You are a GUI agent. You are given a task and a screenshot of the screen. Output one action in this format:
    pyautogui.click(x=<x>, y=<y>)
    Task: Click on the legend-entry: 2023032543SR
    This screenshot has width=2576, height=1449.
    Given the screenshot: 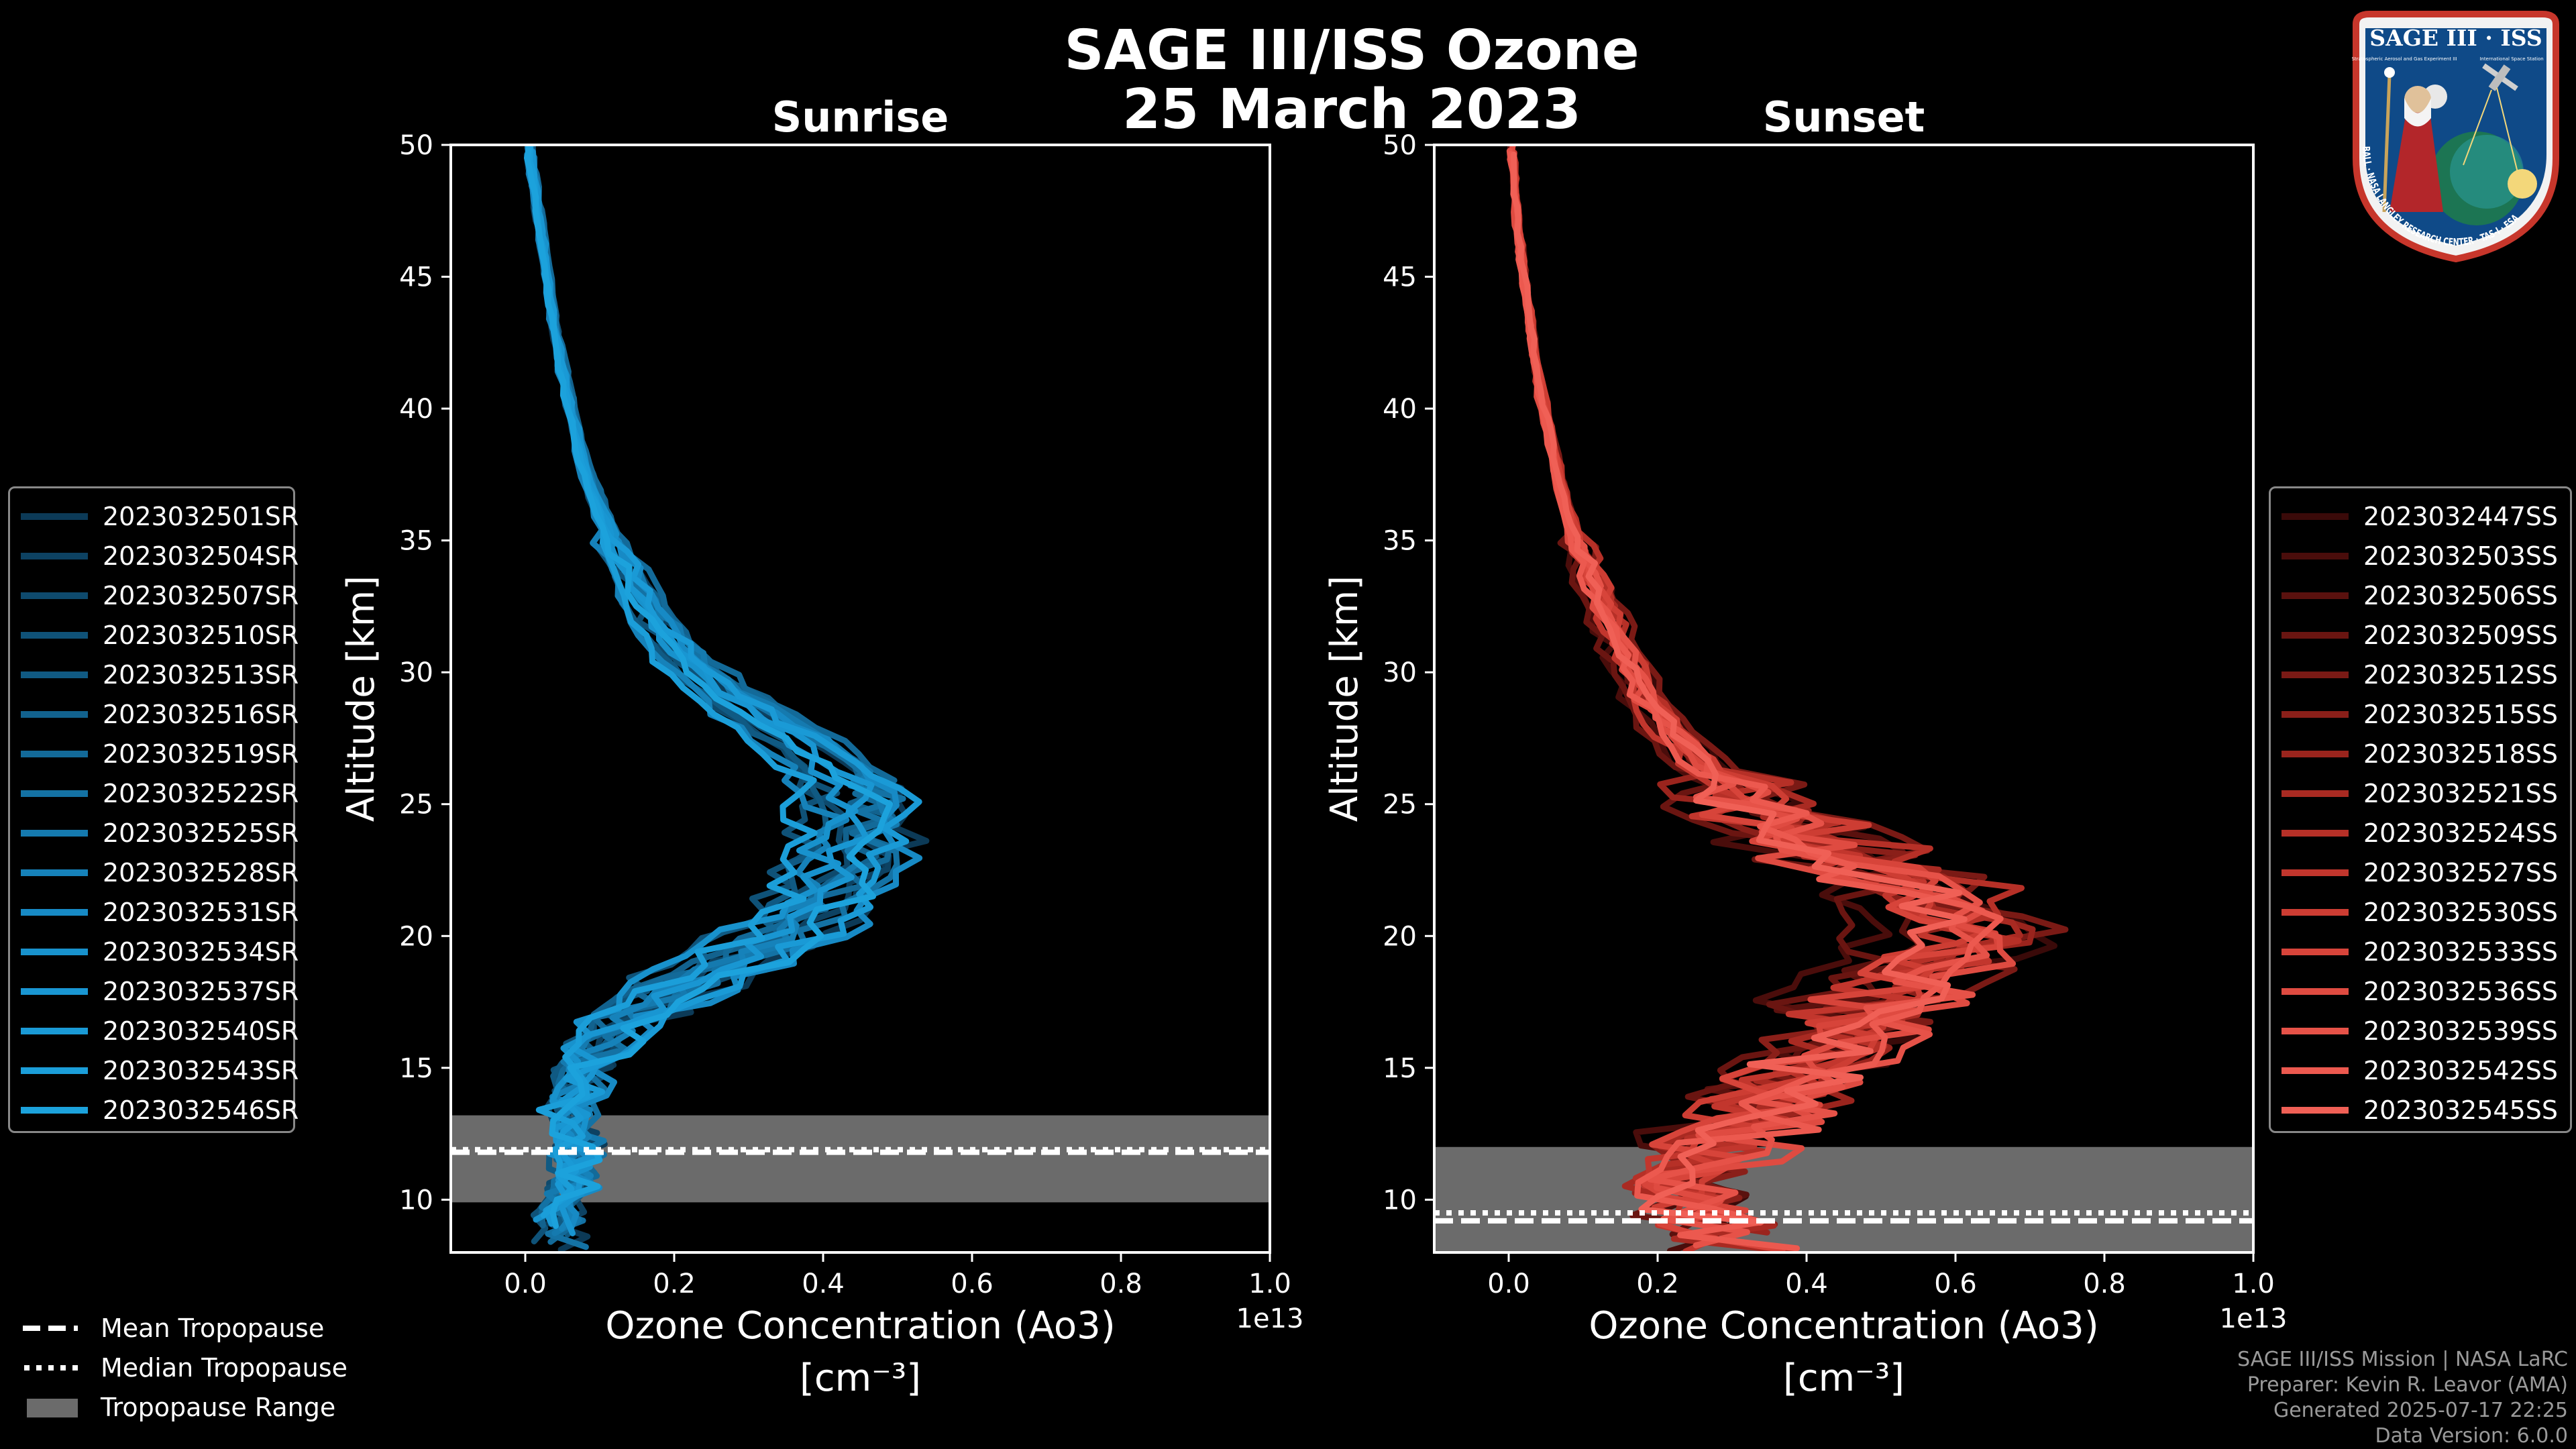 What is the action you would take?
    pyautogui.click(x=154, y=1070)
    